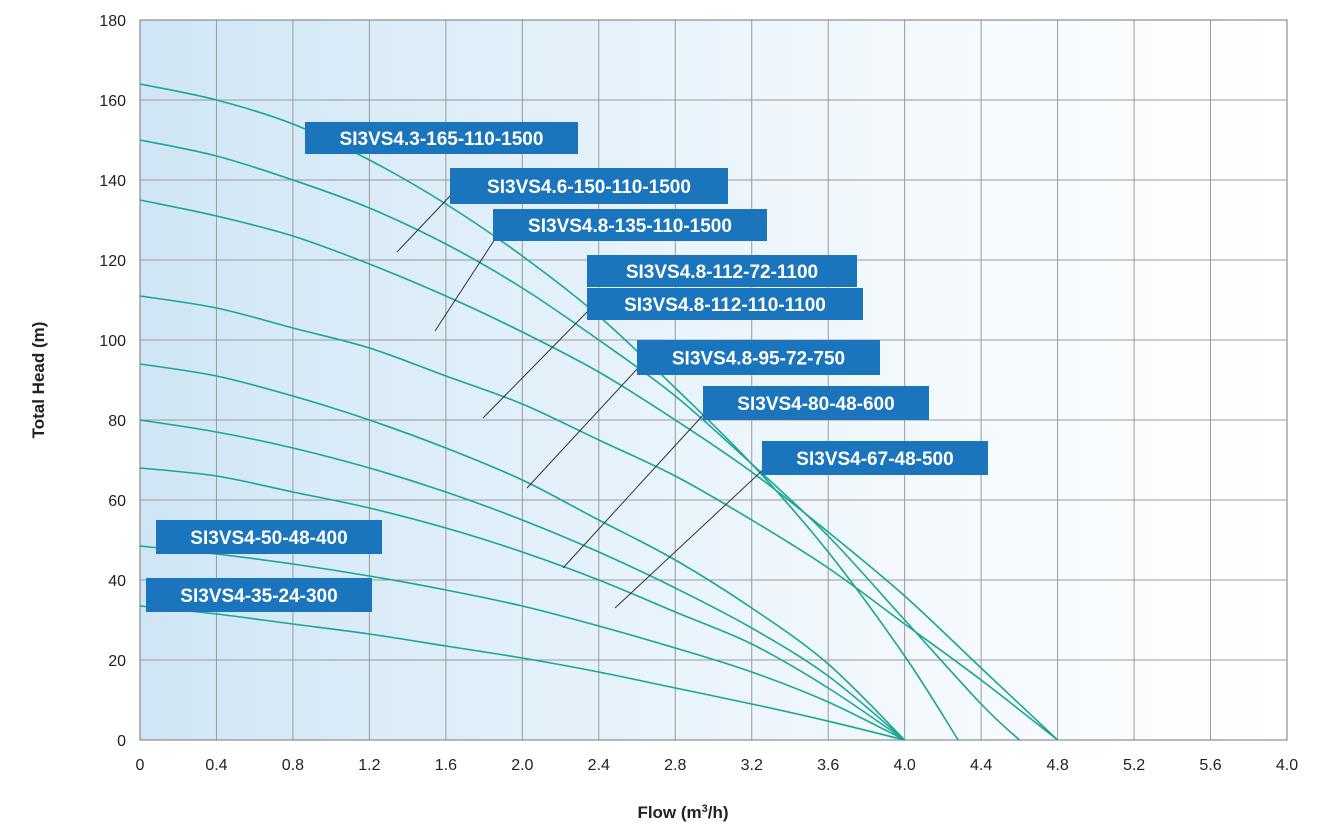 Image resolution: width=1332 pixels, height=829 pixels. Describe the element at coordinates (981, 765) in the screenshot. I see `x-tick-label: 4.4` at that location.